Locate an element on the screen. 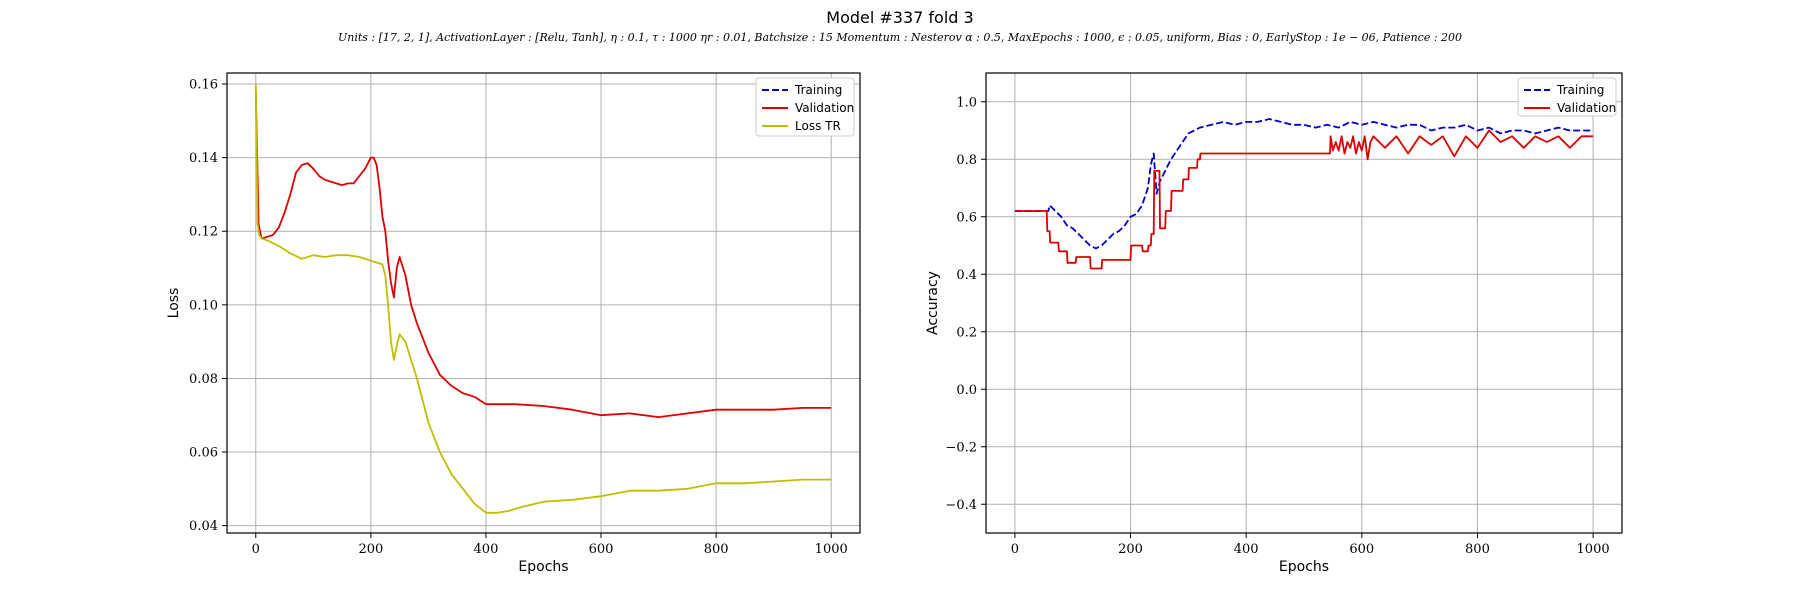 Image resolution: width=1800 pixels, height=600 pixels. chart2-y-axis-label: Accuracy is located at coordinates (933, 303).